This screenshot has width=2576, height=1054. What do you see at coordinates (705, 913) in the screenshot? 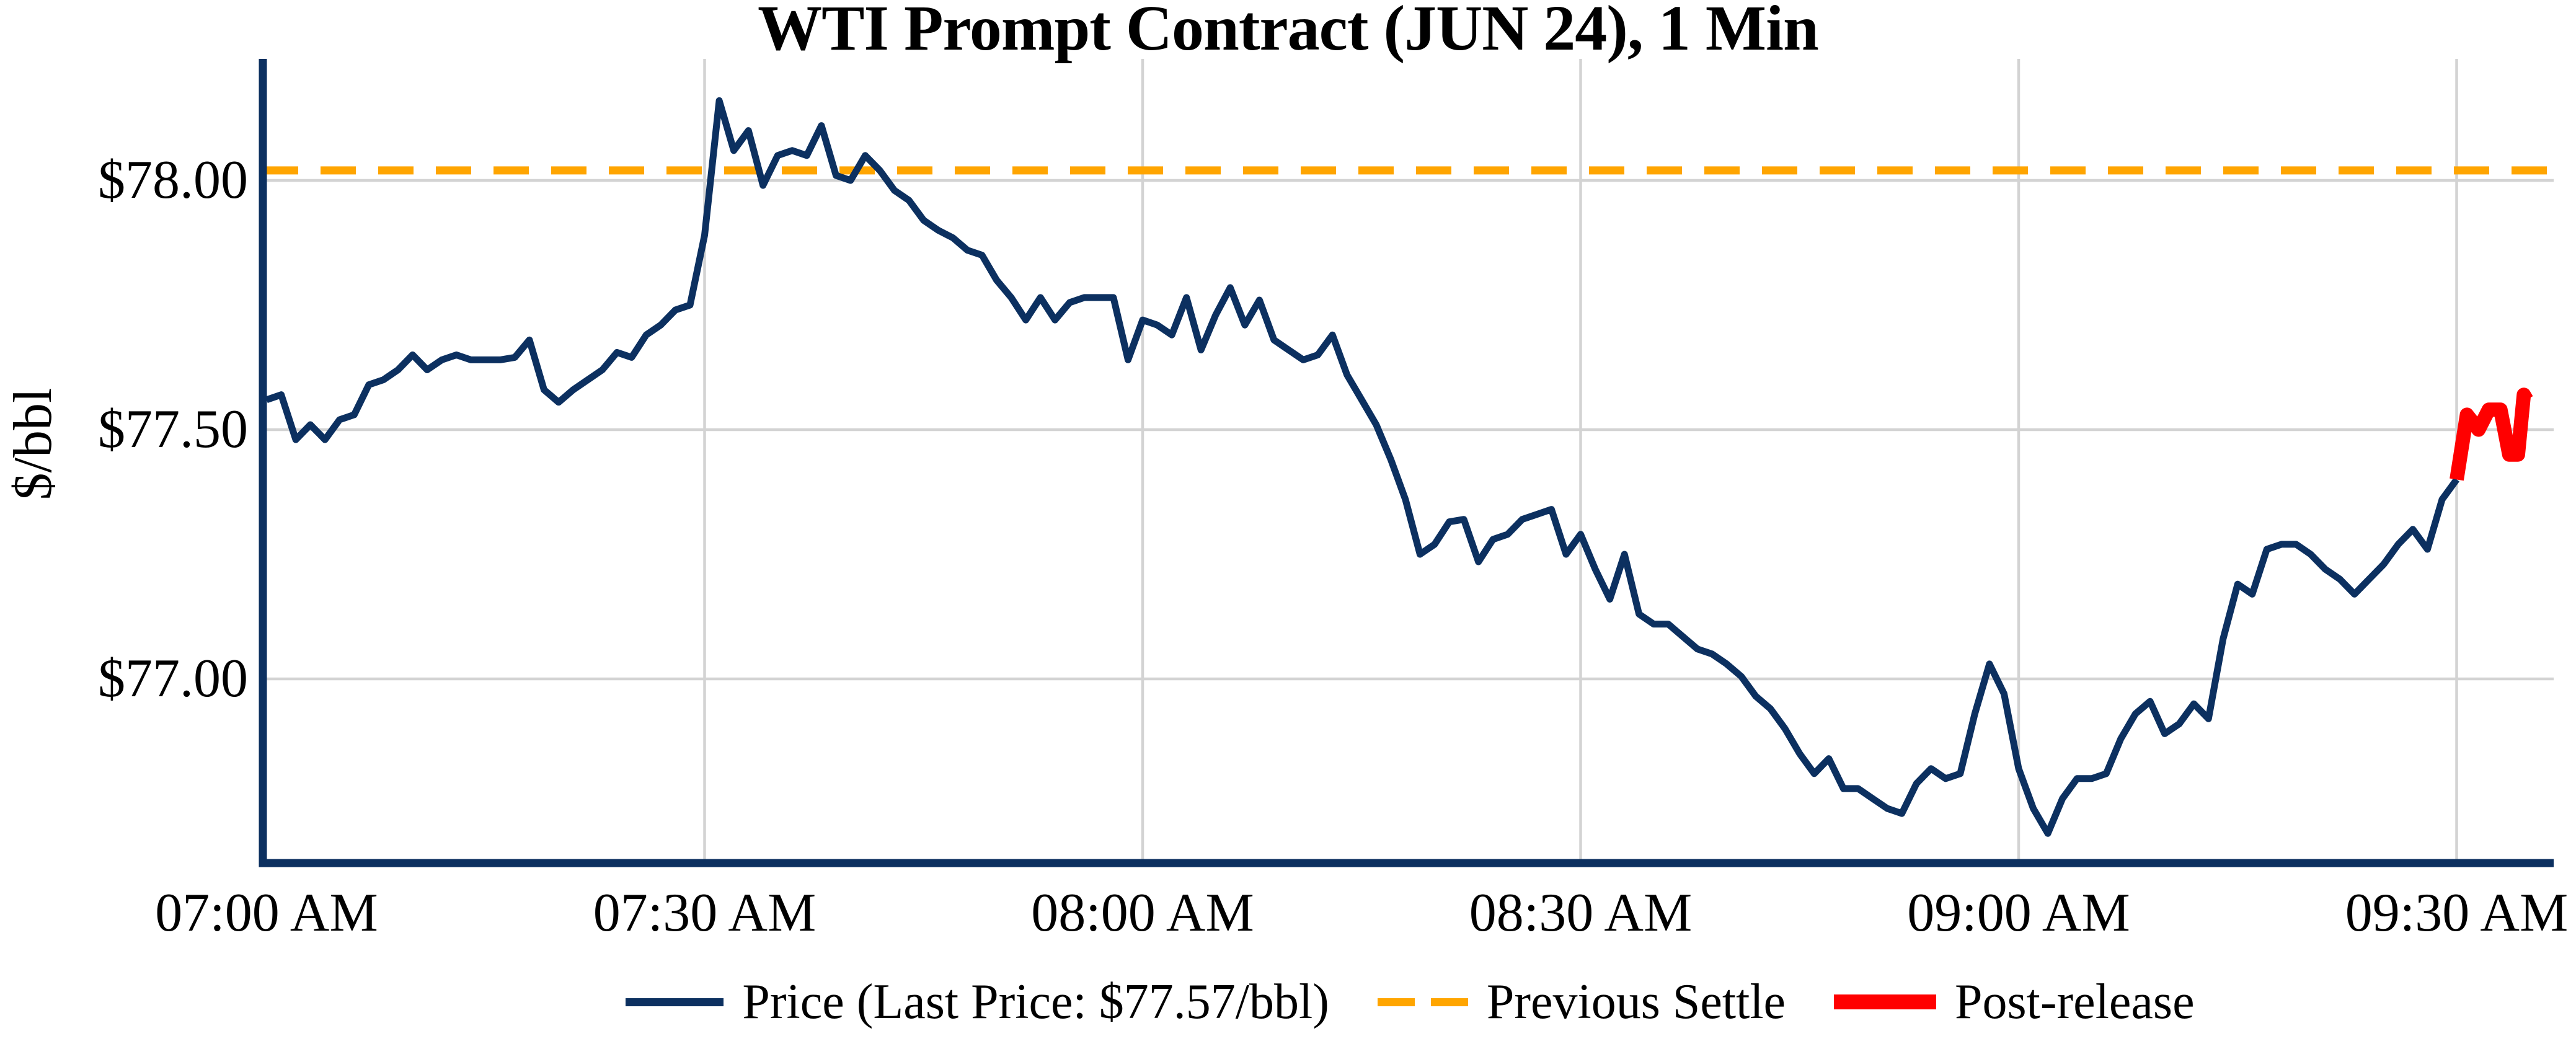
I see `x-tick-label: 07:30 AM` at bounding box center [705, 913].